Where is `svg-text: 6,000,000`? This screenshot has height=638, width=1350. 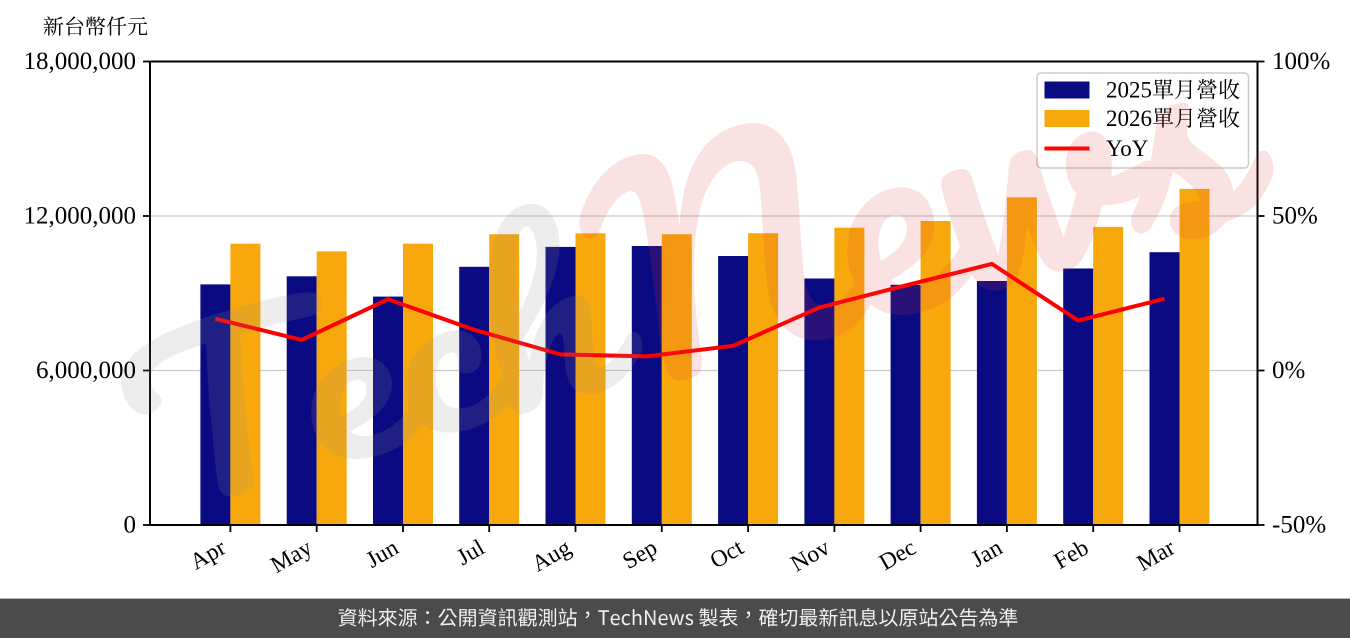 svg-text: 6,000,000 is located at coordinates (86, 370).